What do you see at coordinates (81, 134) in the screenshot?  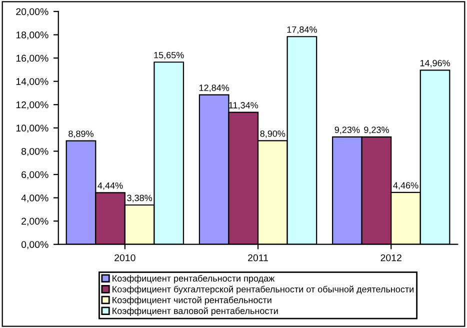 I see `data-label: 8,89%` at bounding box center [81, 134].